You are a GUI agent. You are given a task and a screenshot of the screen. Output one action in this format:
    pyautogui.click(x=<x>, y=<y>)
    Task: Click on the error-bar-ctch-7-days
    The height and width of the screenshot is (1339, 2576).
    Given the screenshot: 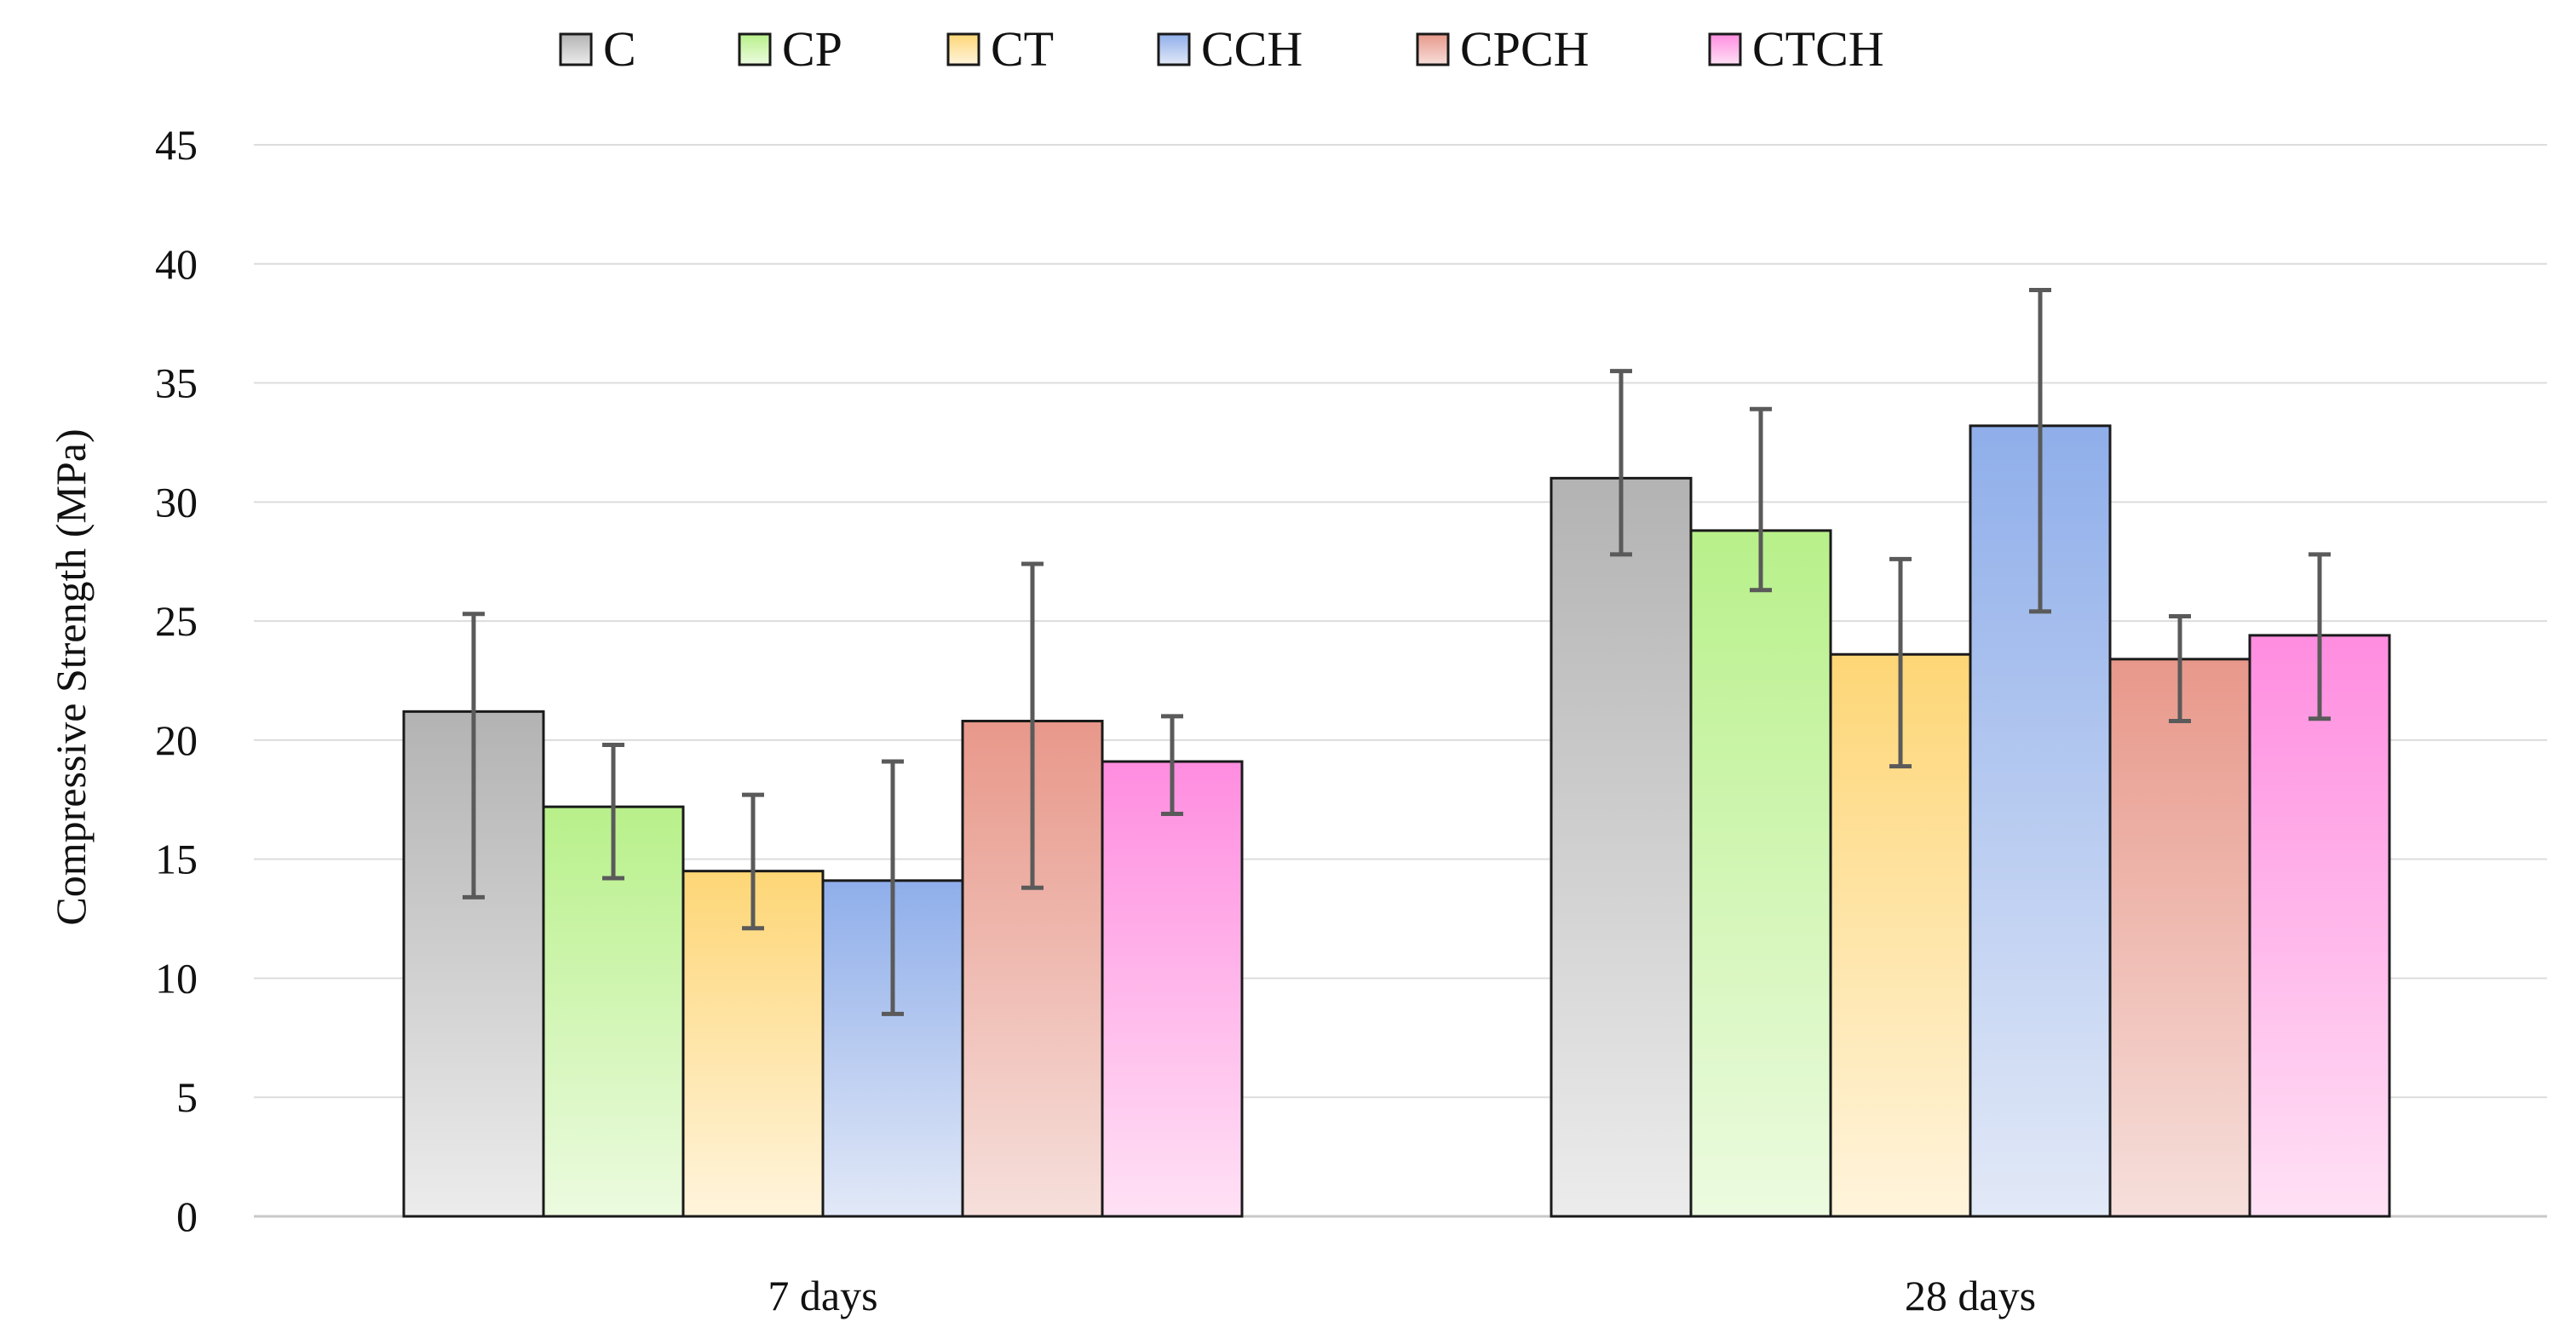 What is the action you would take?
    pyautogui.click(x=1172, y=765)
    